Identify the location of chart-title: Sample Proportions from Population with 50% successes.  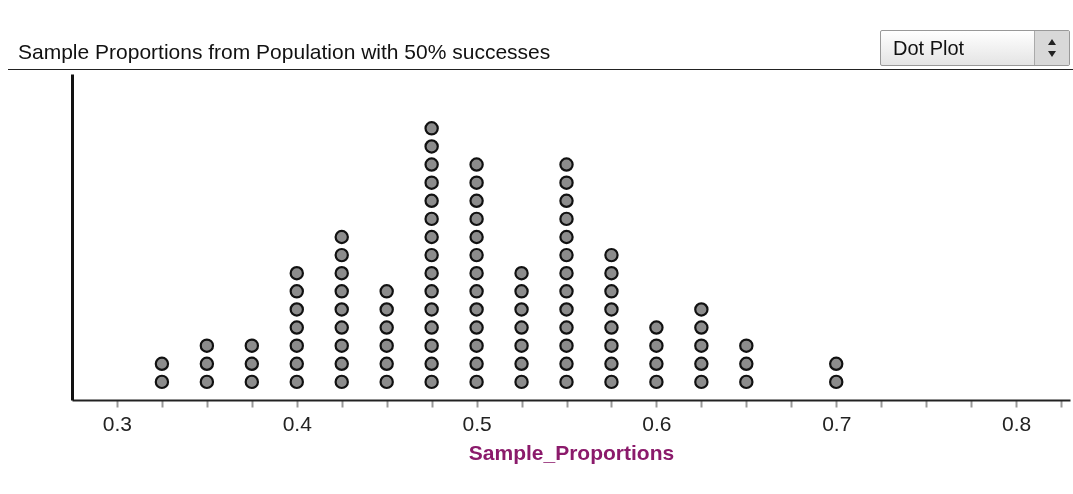
(284, 52).